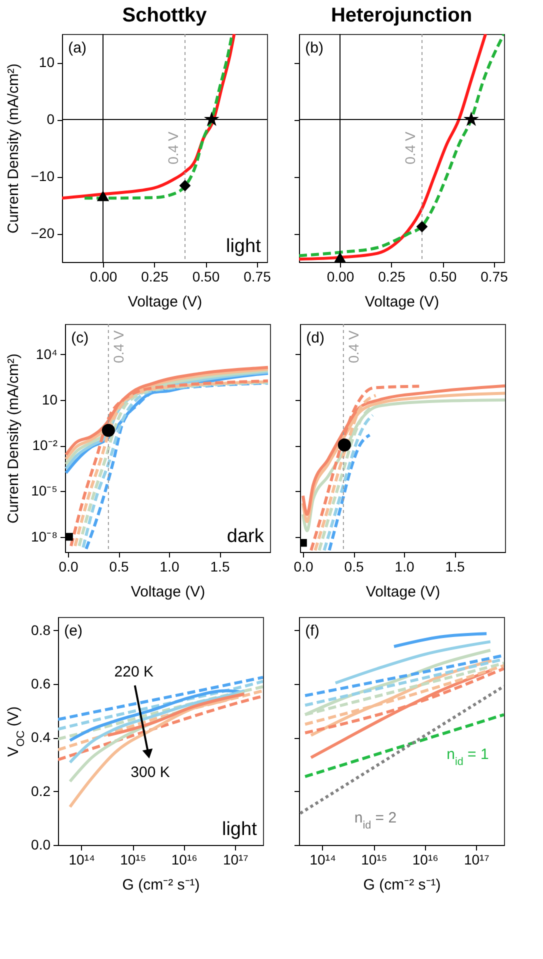  Describe the element at coordinates (44, 490) in the screenshot. I see `y-tick-label: 10⁻⁵` at that location.